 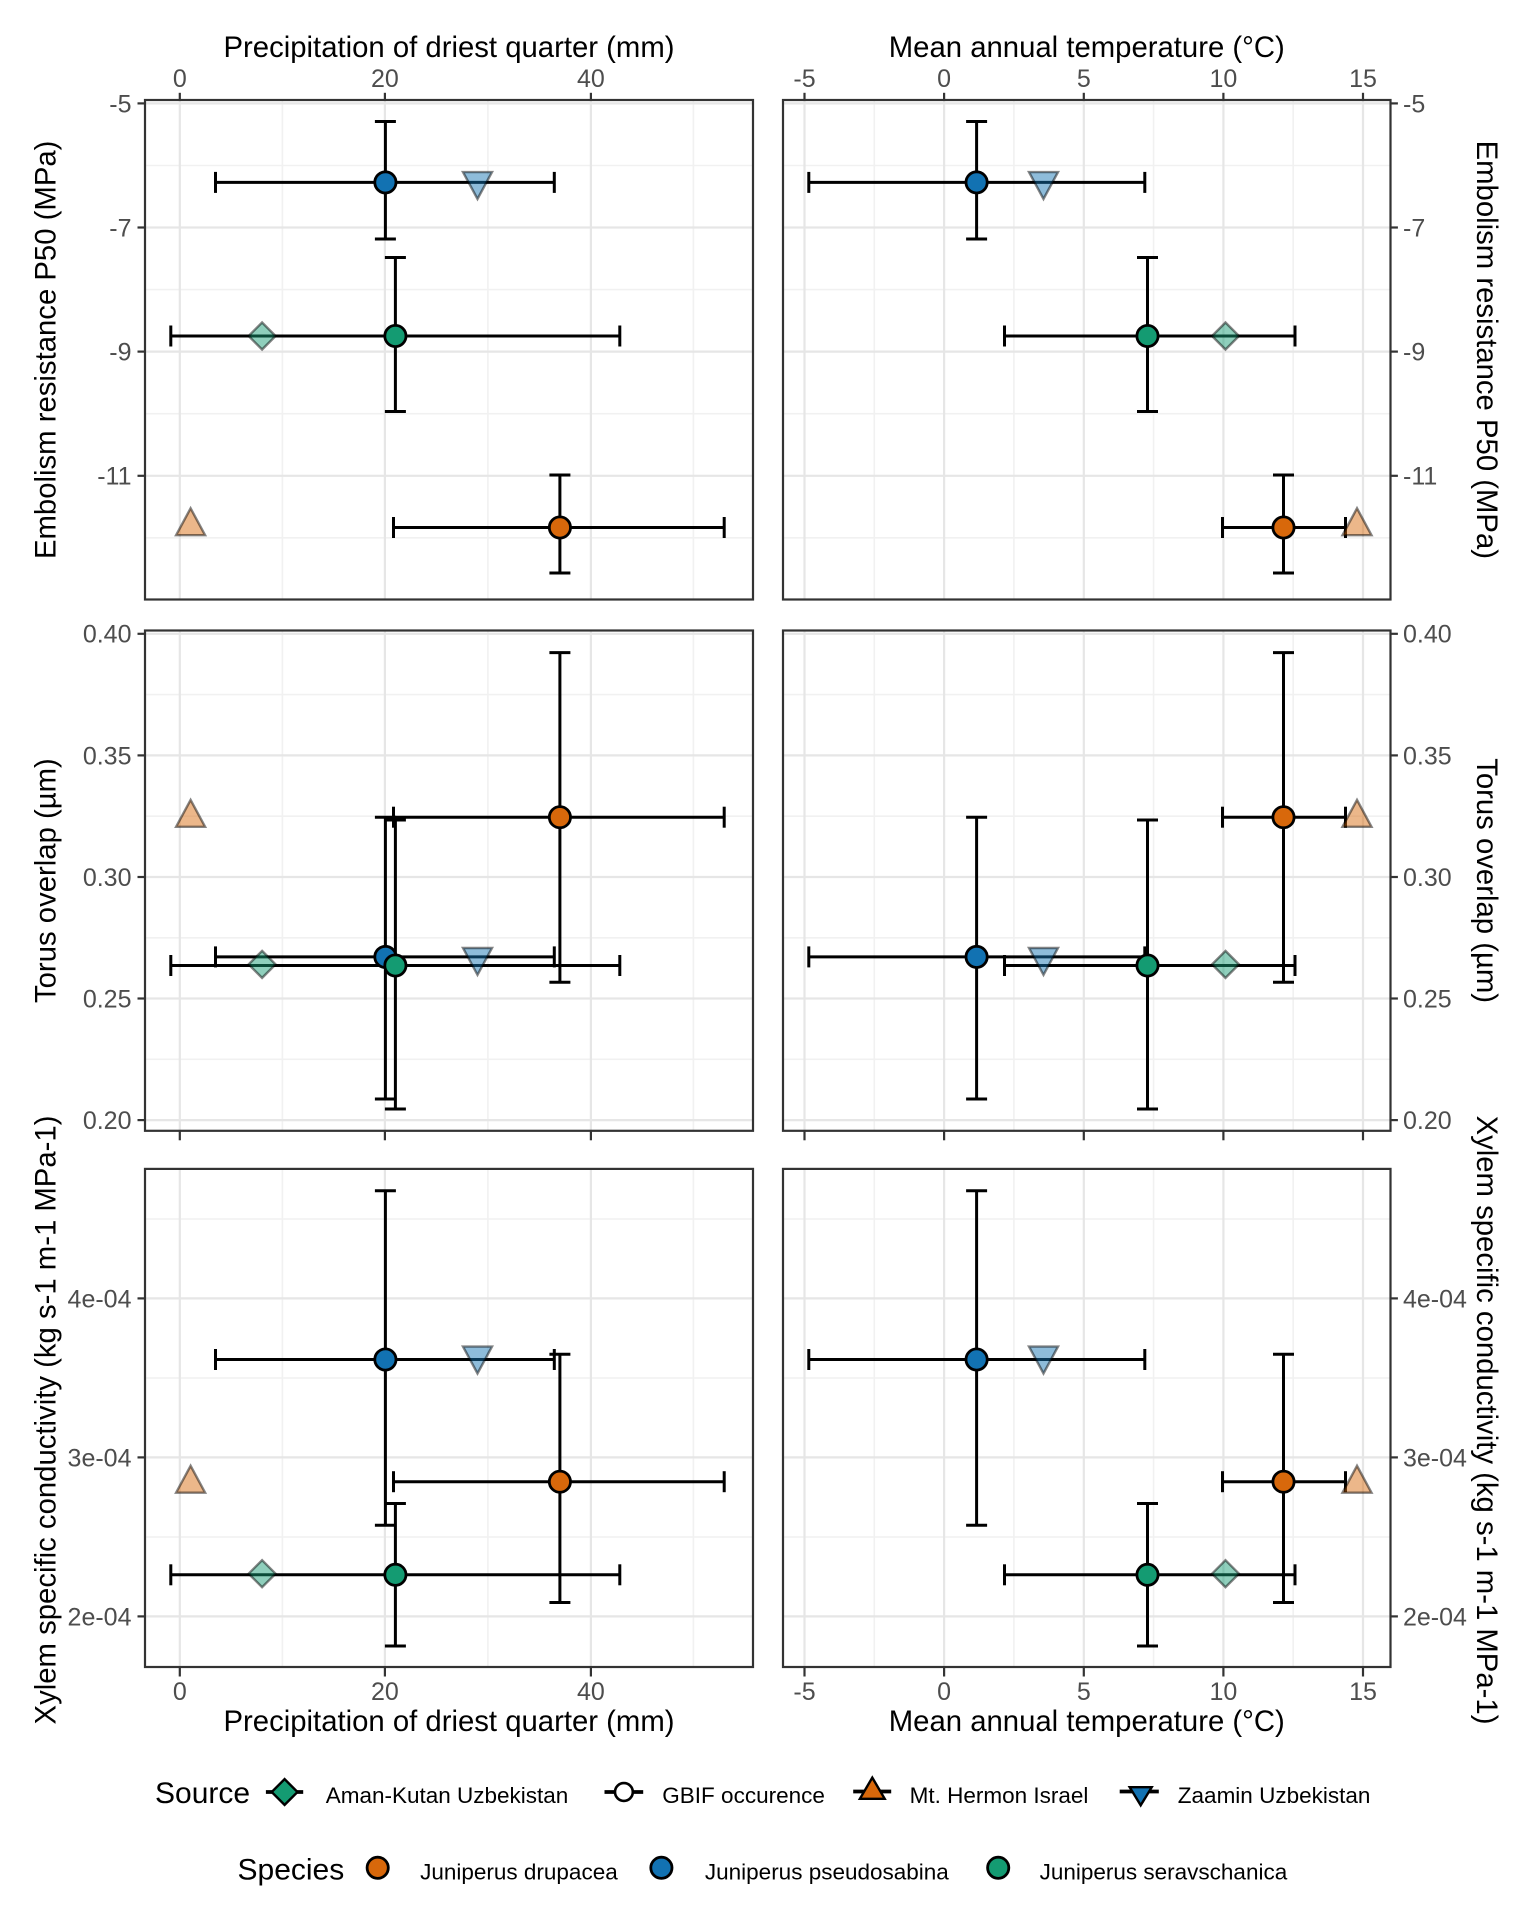 What do you see at coordinates (1274, 1795) in the screenshot?
I see `svg-text: Zaamin Uzbekistan` at bounding box center [1274, 1795].